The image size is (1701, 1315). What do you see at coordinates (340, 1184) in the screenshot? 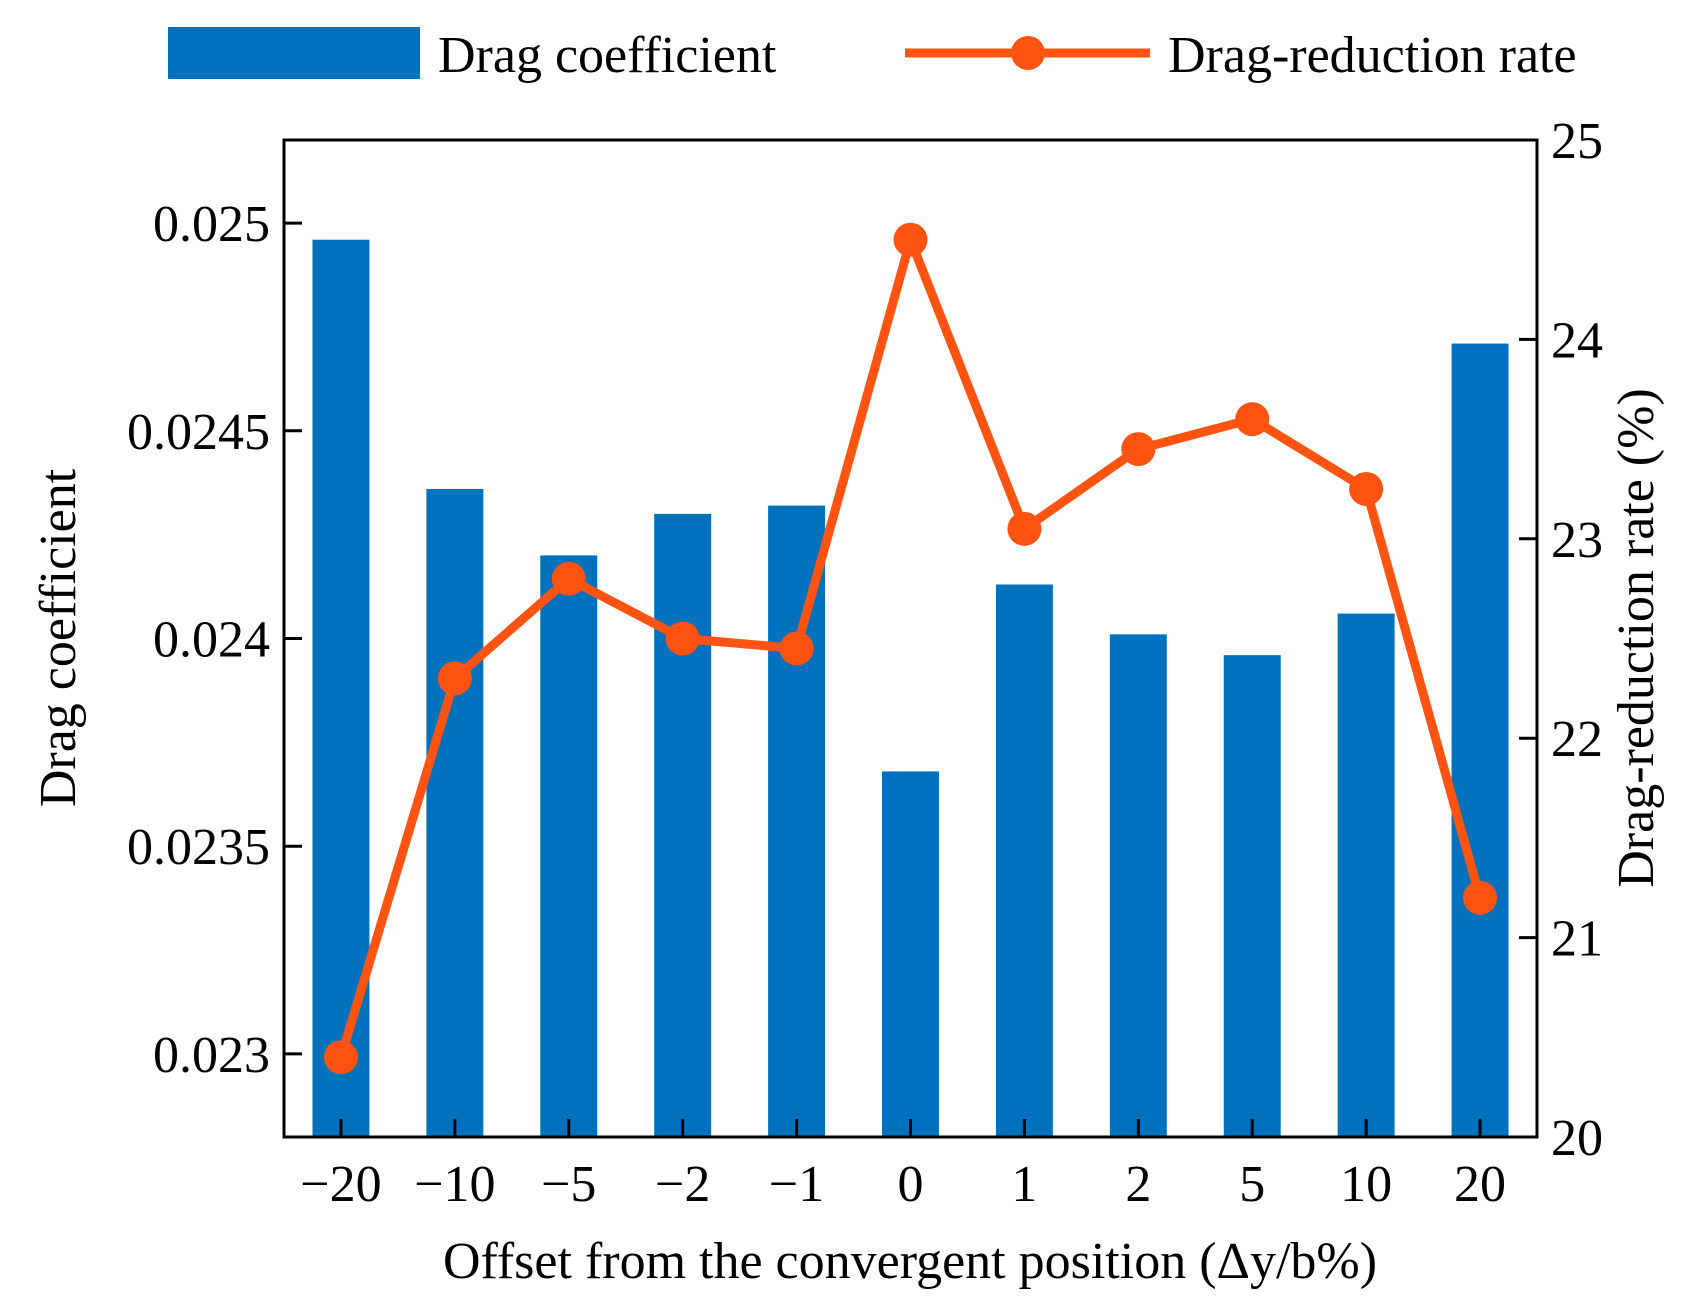
I see `x-tick-label: −20` at bounding box center [340, 1184].